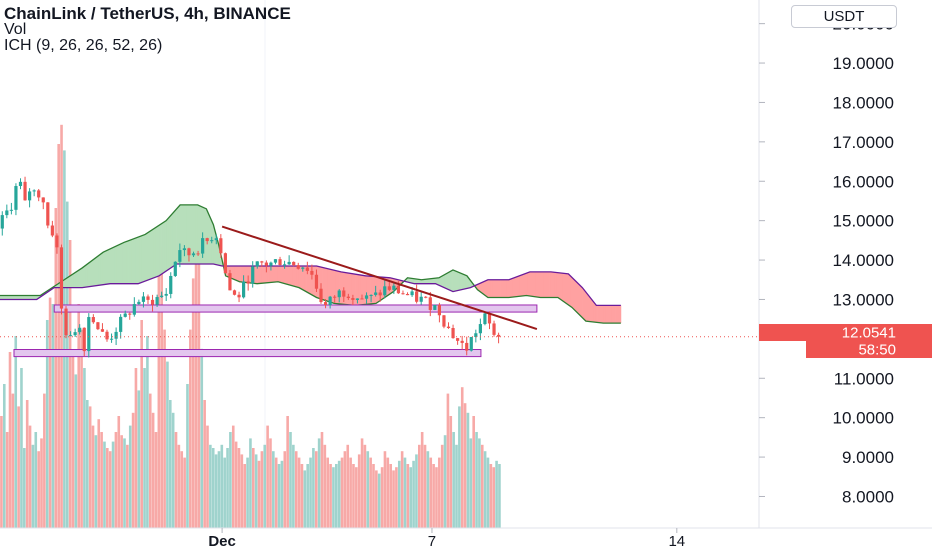 The height and width of the screenshot is (550, 932). I want to click on volume-indicator-label: Vol, so click(15, 29).